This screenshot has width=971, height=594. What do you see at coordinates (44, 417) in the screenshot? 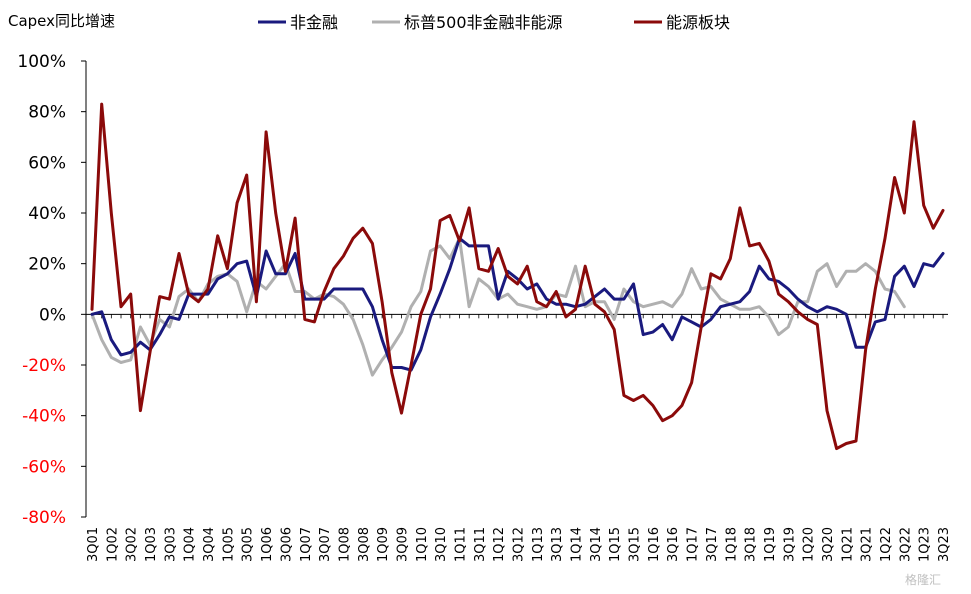
I see `y-tick-label: -40%` at bounding box center [44, 417].